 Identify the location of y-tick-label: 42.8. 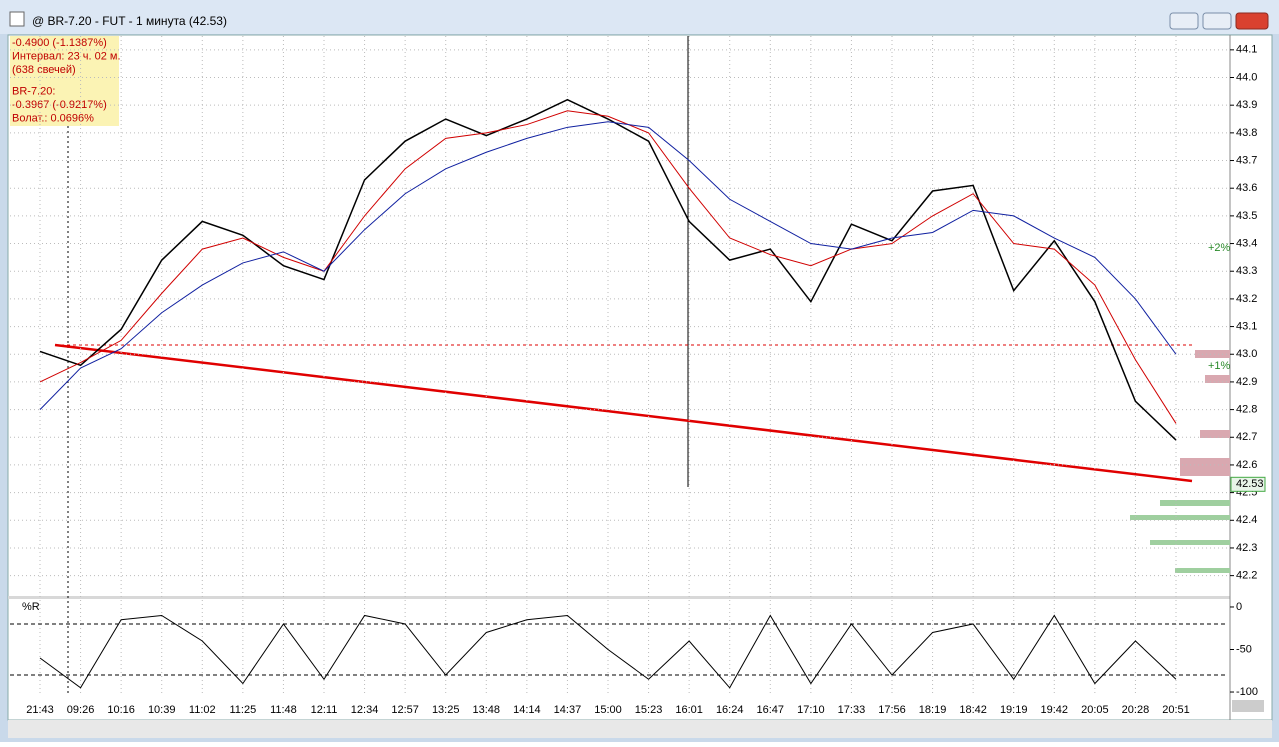
(1246, 409).